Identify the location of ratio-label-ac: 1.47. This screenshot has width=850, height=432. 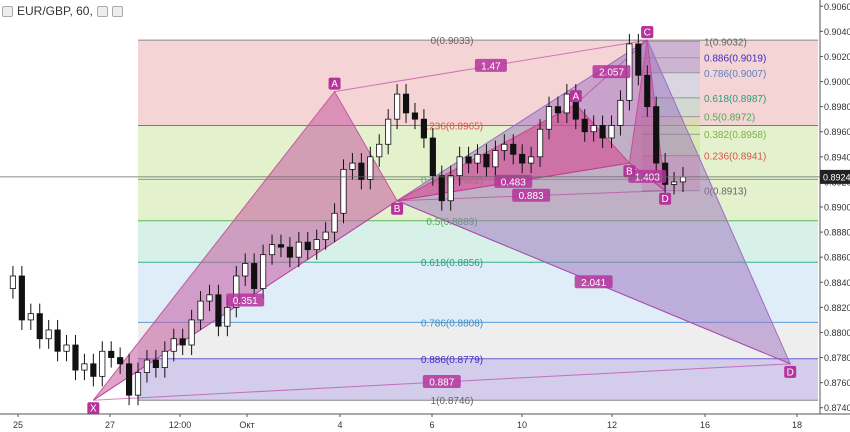
(491, 66).